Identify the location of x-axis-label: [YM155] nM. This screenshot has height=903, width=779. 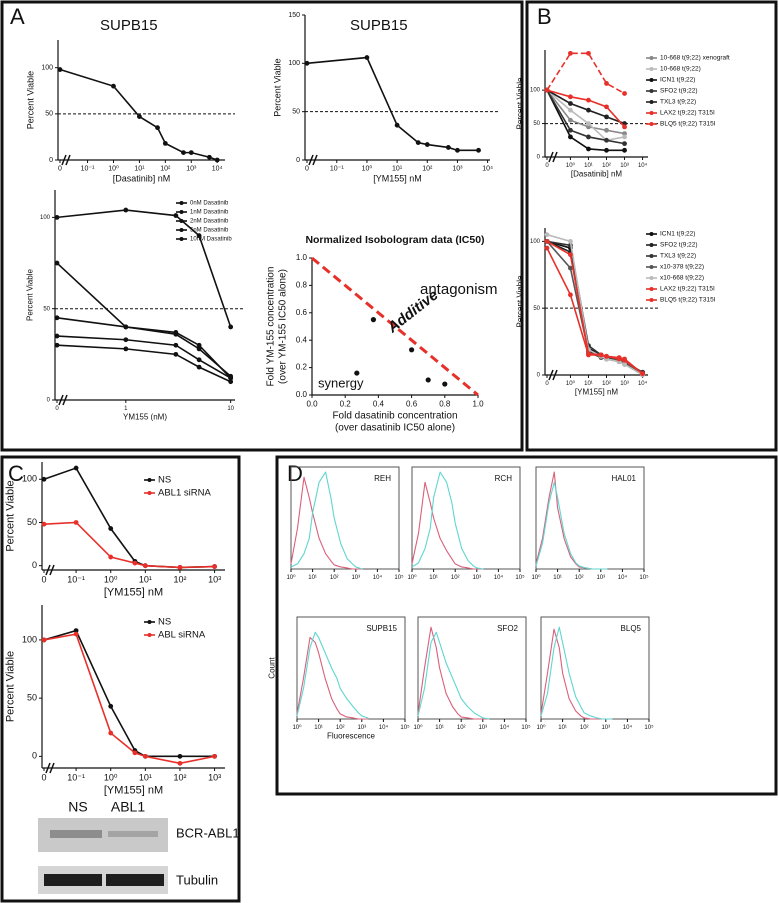
(397, 179).